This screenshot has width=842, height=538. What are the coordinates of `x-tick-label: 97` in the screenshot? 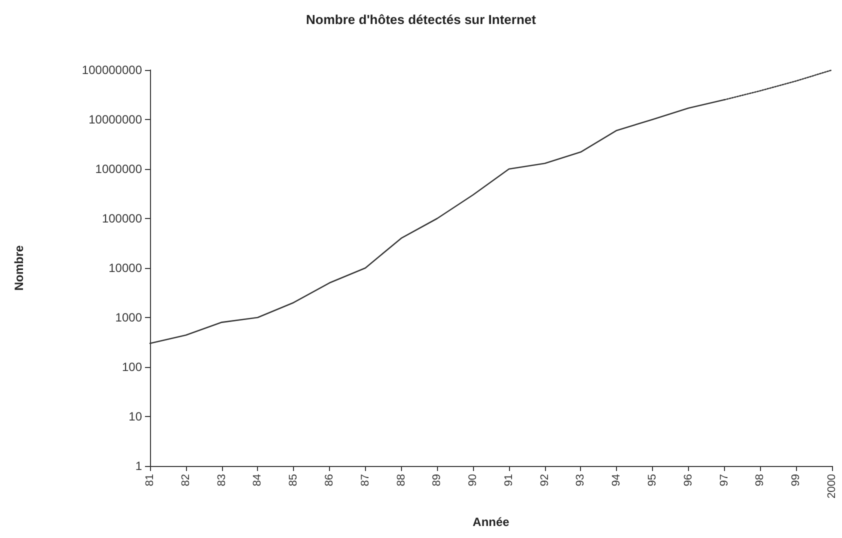 It's located at (724, 480).